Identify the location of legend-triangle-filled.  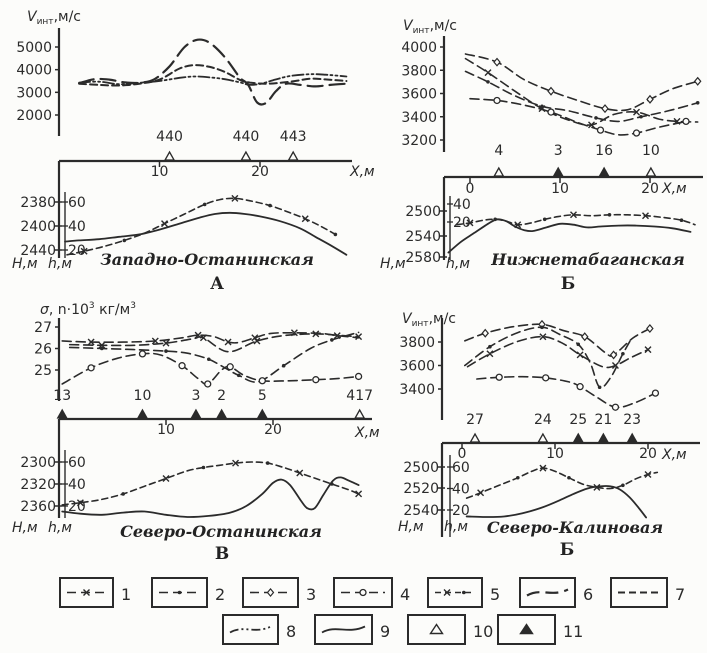
(526, 629).